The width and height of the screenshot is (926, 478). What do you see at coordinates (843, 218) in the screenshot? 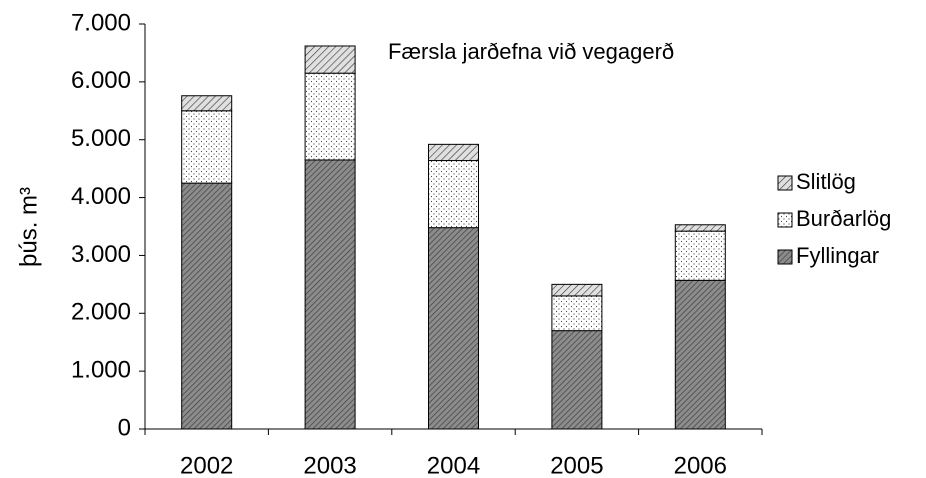
I see `legend-label: Burðarlög` at bounding box center [843, 218].